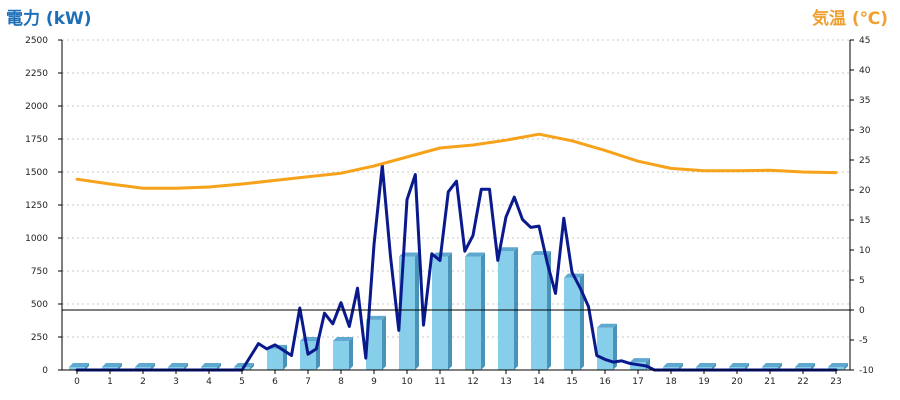 Image resolution: width=900 pixels, height=400 pixels. What do you see at coordinates (308, 382) in the screenshot?
I see `x-tick-label: 7` at bounding box center [308, 382].